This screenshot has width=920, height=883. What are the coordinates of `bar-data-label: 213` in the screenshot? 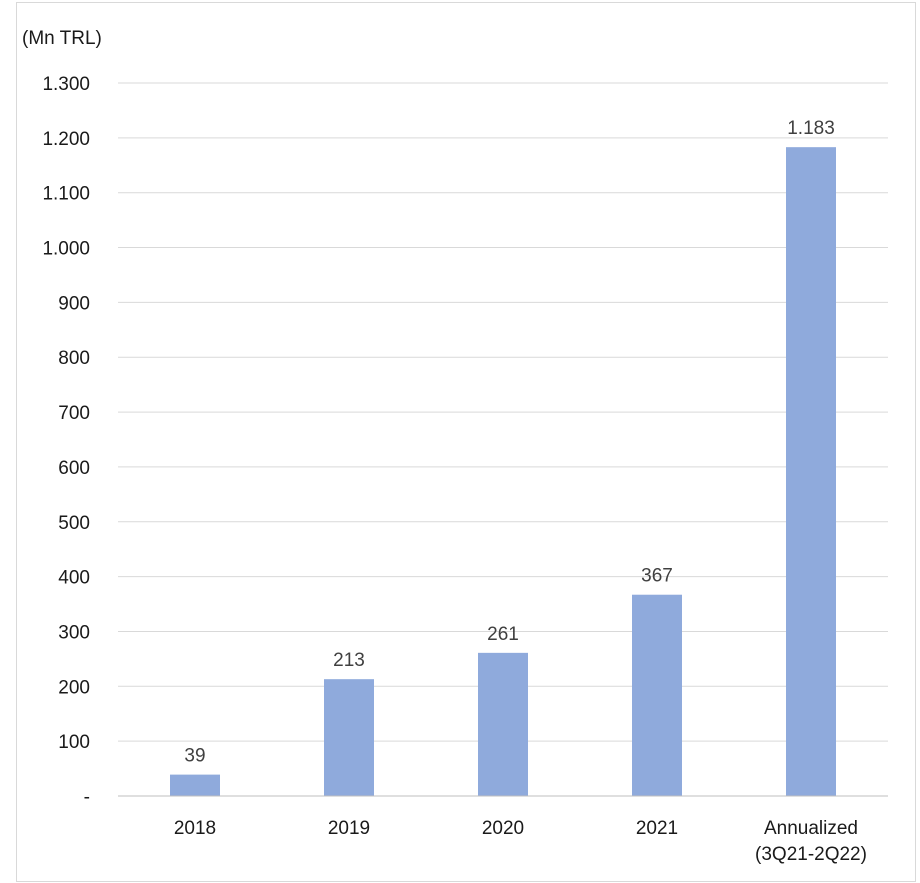 It's located at (349, 660).